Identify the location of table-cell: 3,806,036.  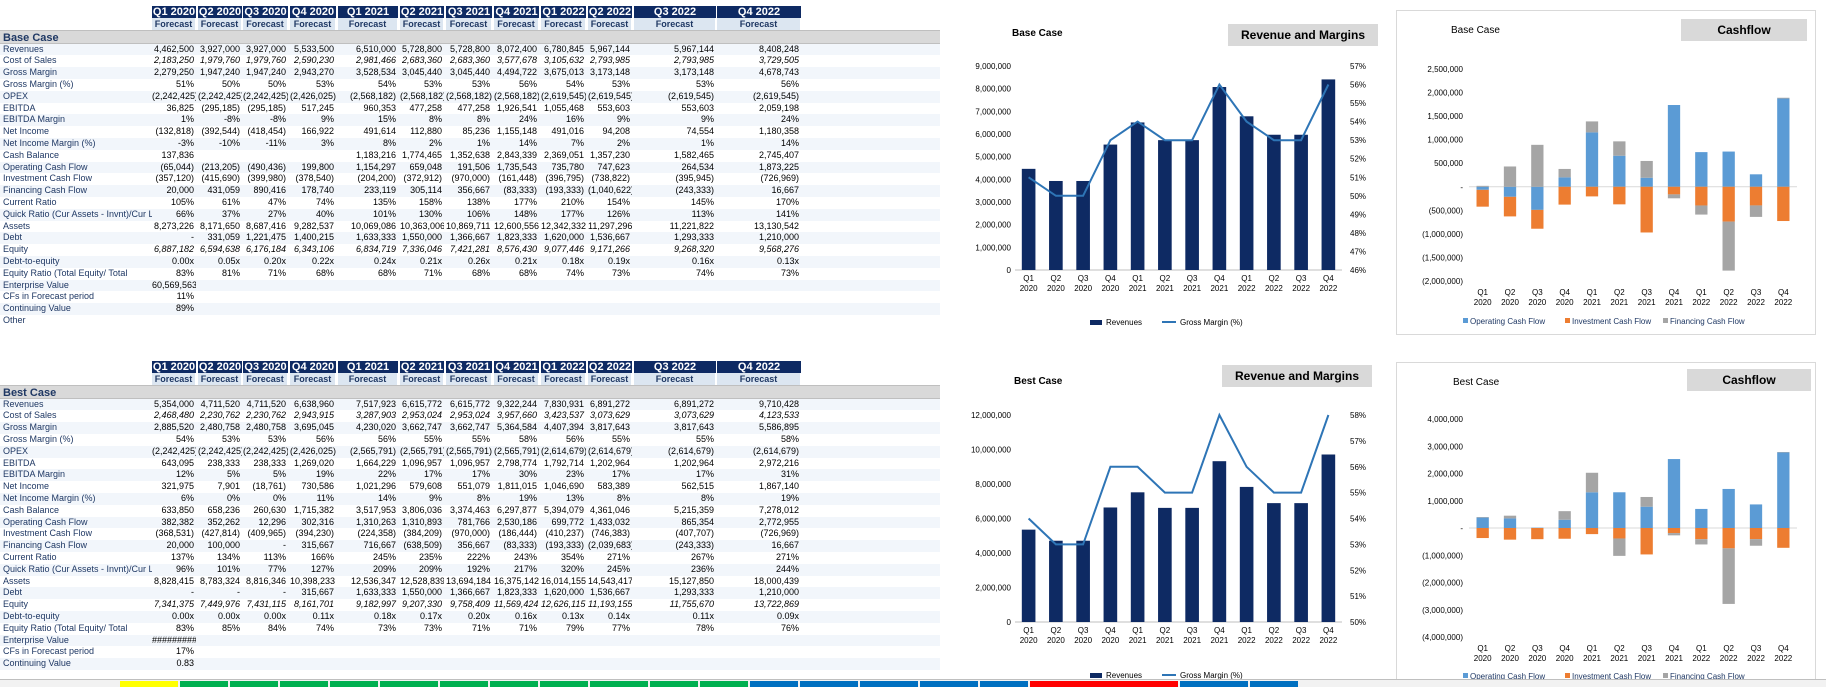
(421, 509).